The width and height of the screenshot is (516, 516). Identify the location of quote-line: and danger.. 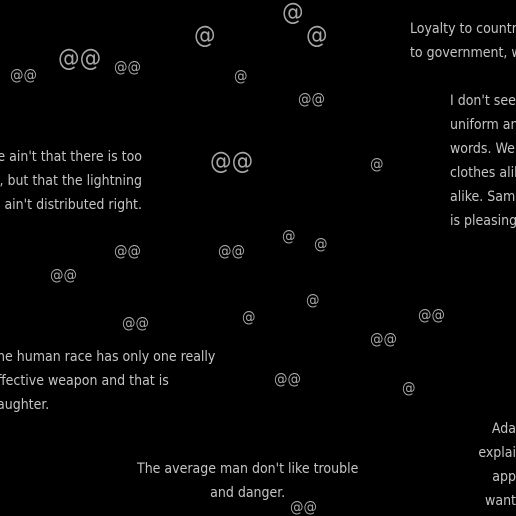
(248, 493).